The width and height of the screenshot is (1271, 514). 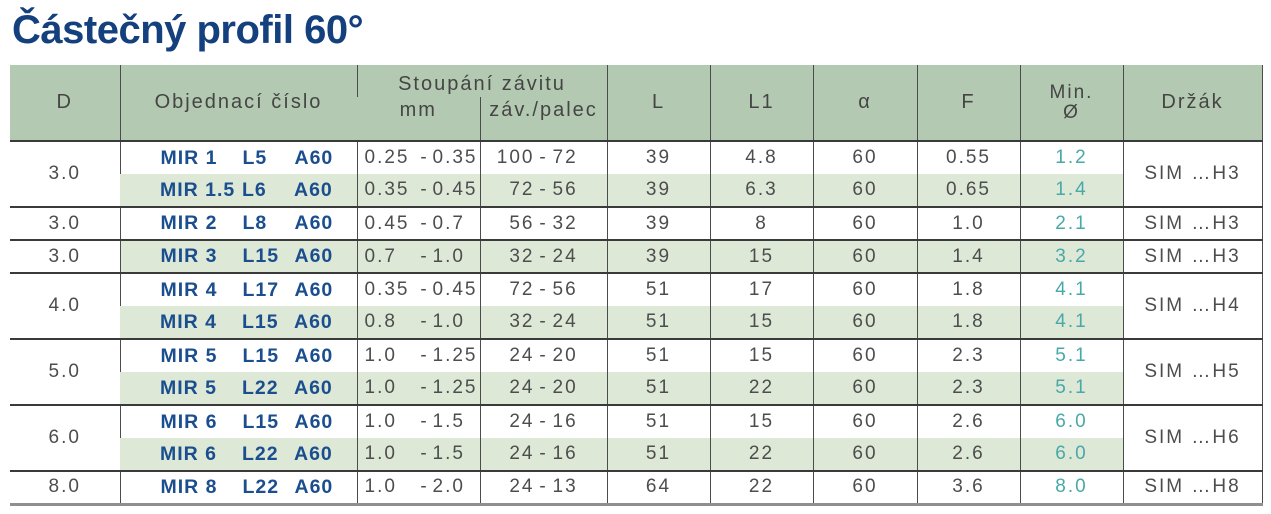 I want to click on col-header-thread-pitch: Stoupání závitu, so click(x=481, y=81).